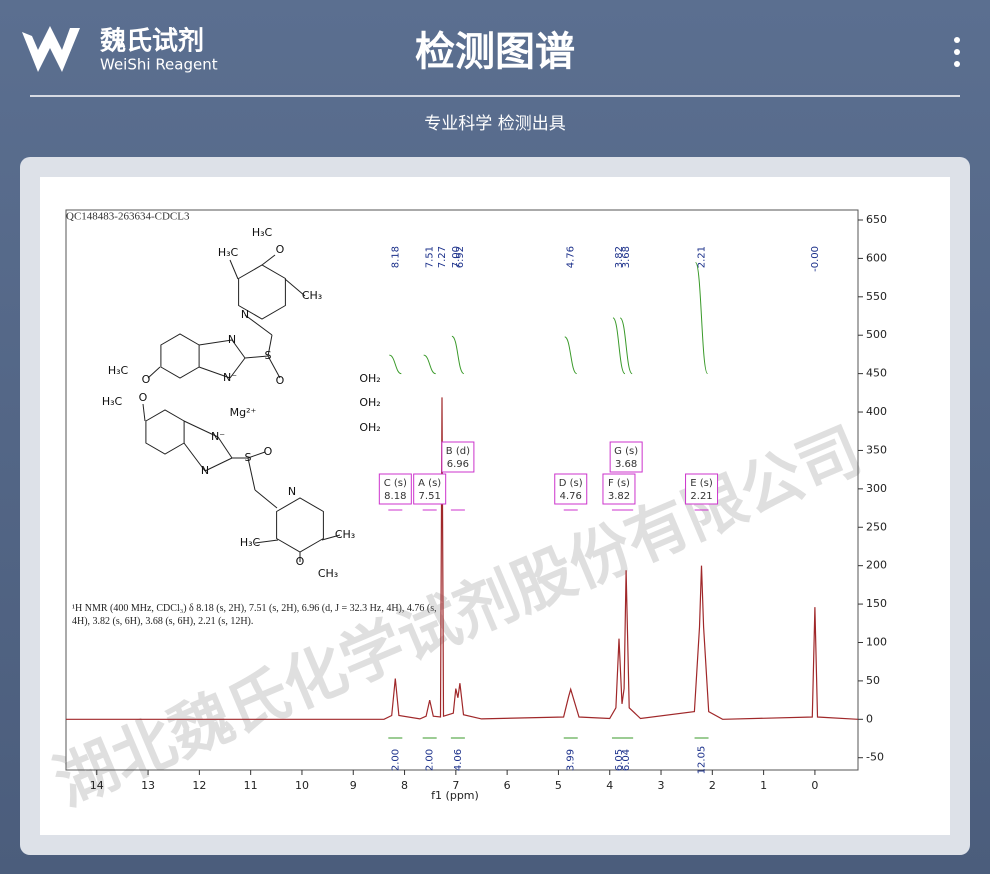 This screenshot has width=990, height=874. I want to click on y-tick-label: -50, so click(875, 757).